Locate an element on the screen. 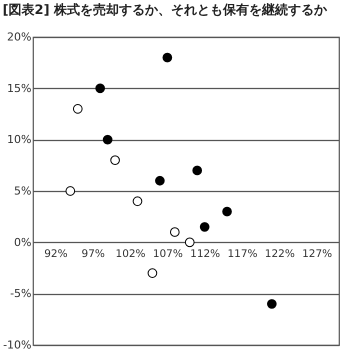 This screenshot has width=350, height=360. y-tick-label: 10% is located at coordinates (19, 139).